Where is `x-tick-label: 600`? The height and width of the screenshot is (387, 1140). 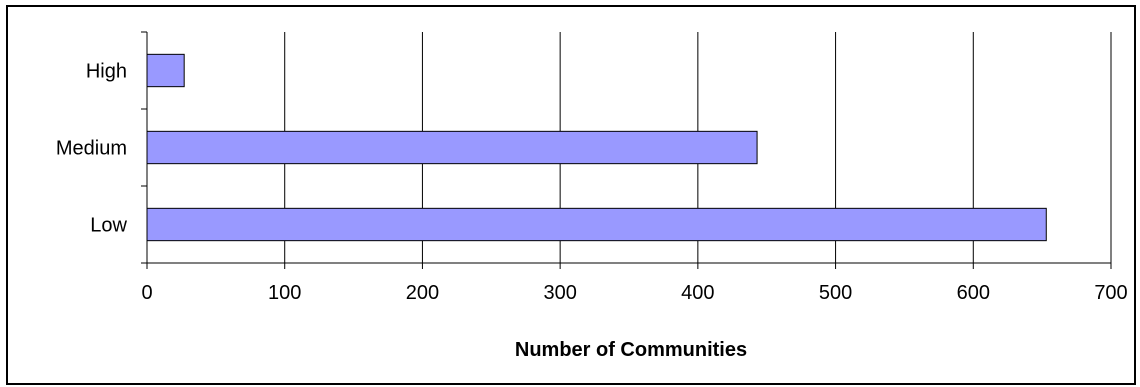
x-tick-label: 600 is located at coordinates (973, 293).